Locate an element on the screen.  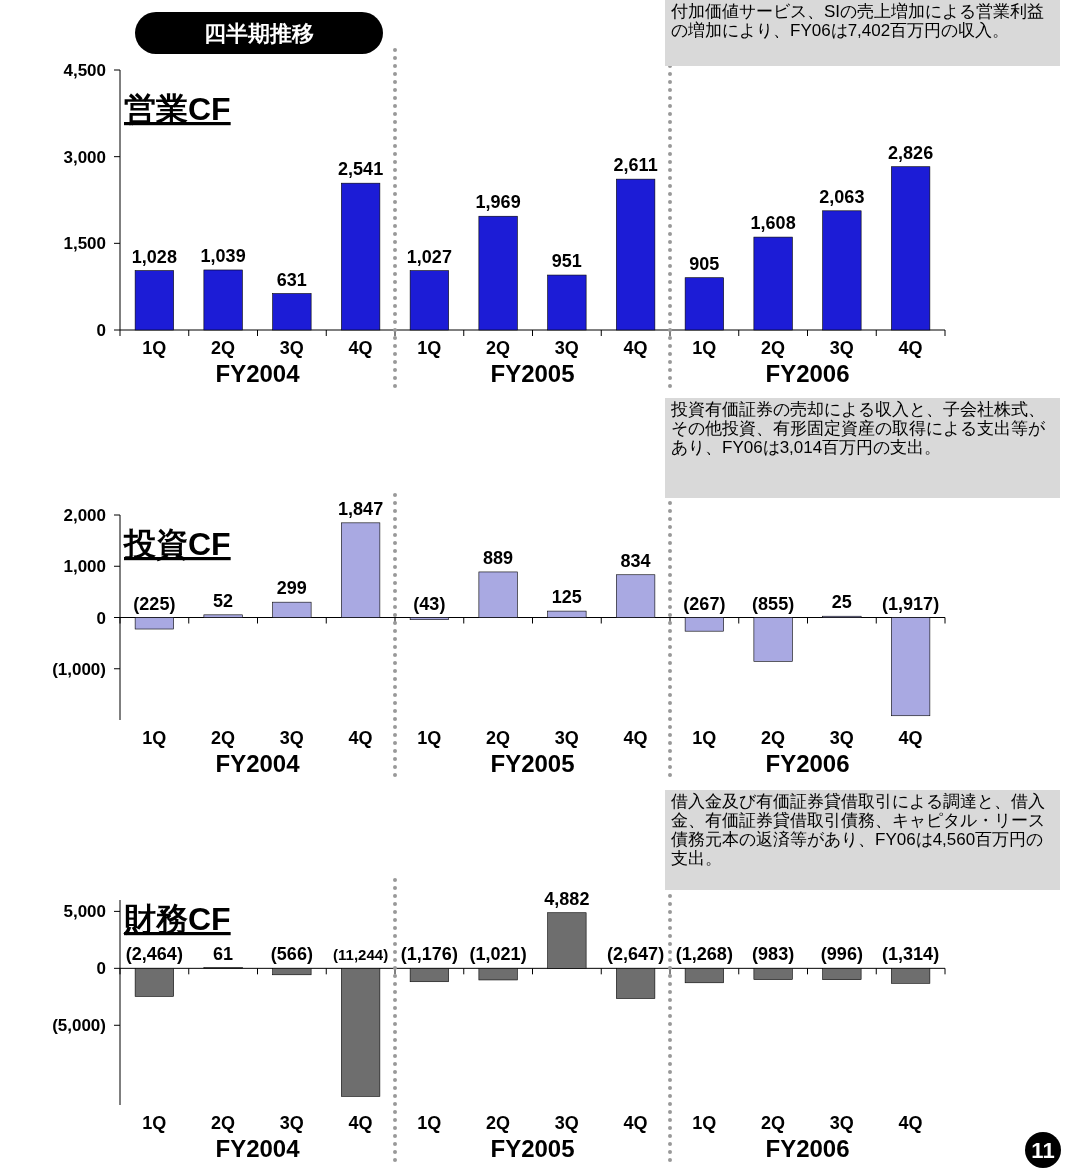
y-tick-label: 1,000 is located at coordinates (84, 567).